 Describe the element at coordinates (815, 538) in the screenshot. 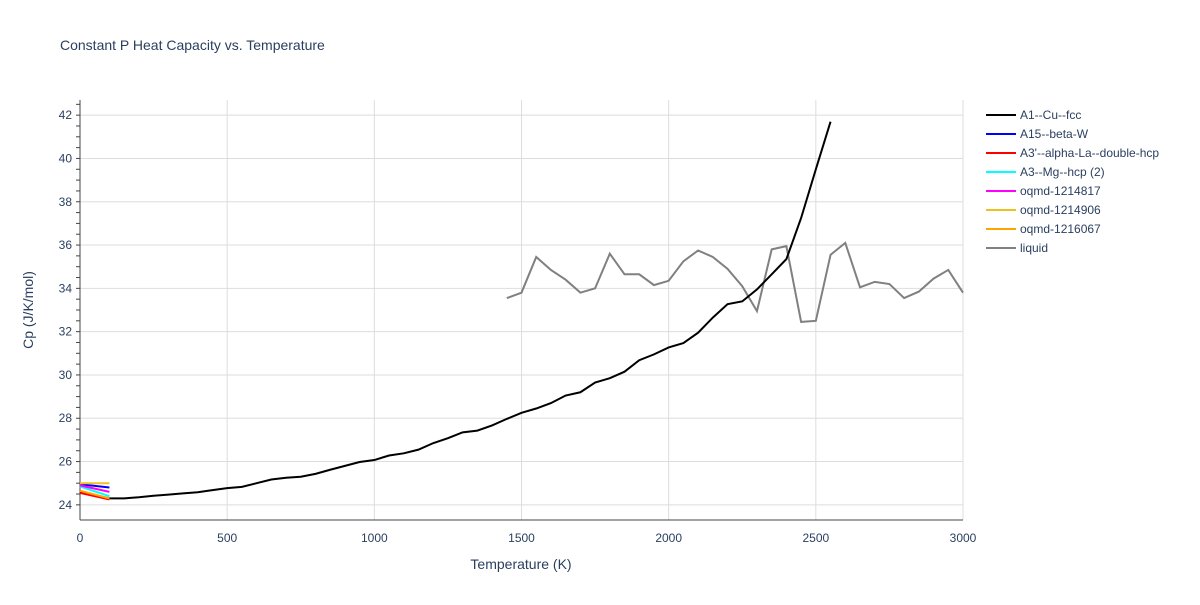

I see `x-tick-label: 2500` at that location.